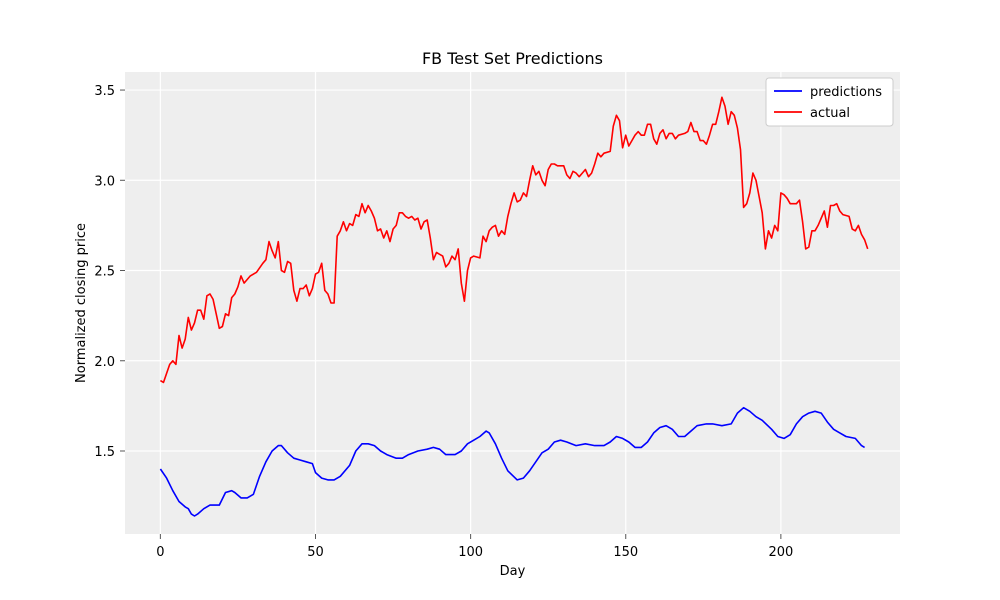 This screenshot has height=600, width=1000. I want to click on legend: predictions actual, so click(829, 102).